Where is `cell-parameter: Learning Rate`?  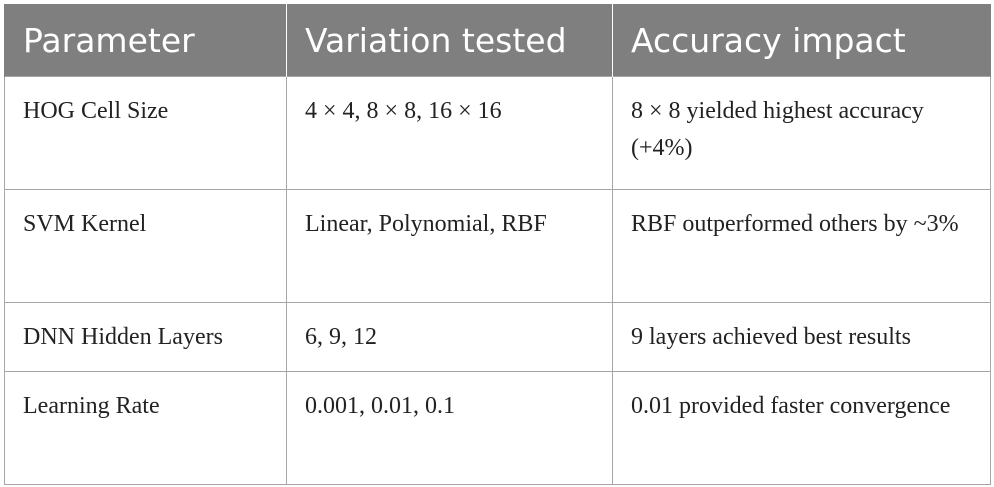
cell-parameter: Learning Rate is located at coordinates (145, 428).